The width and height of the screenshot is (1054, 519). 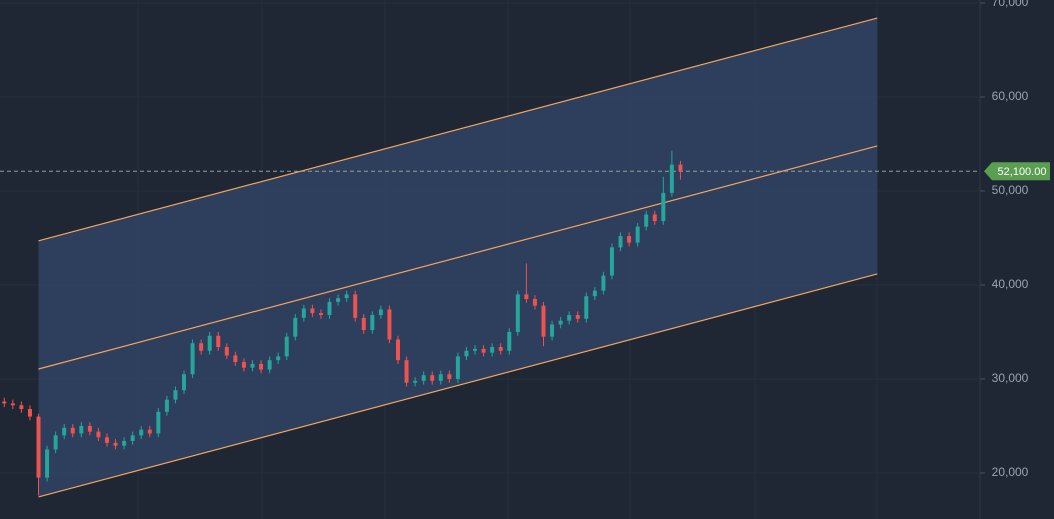 I want to click on last-price-tag, so click(x=1017, y=171).